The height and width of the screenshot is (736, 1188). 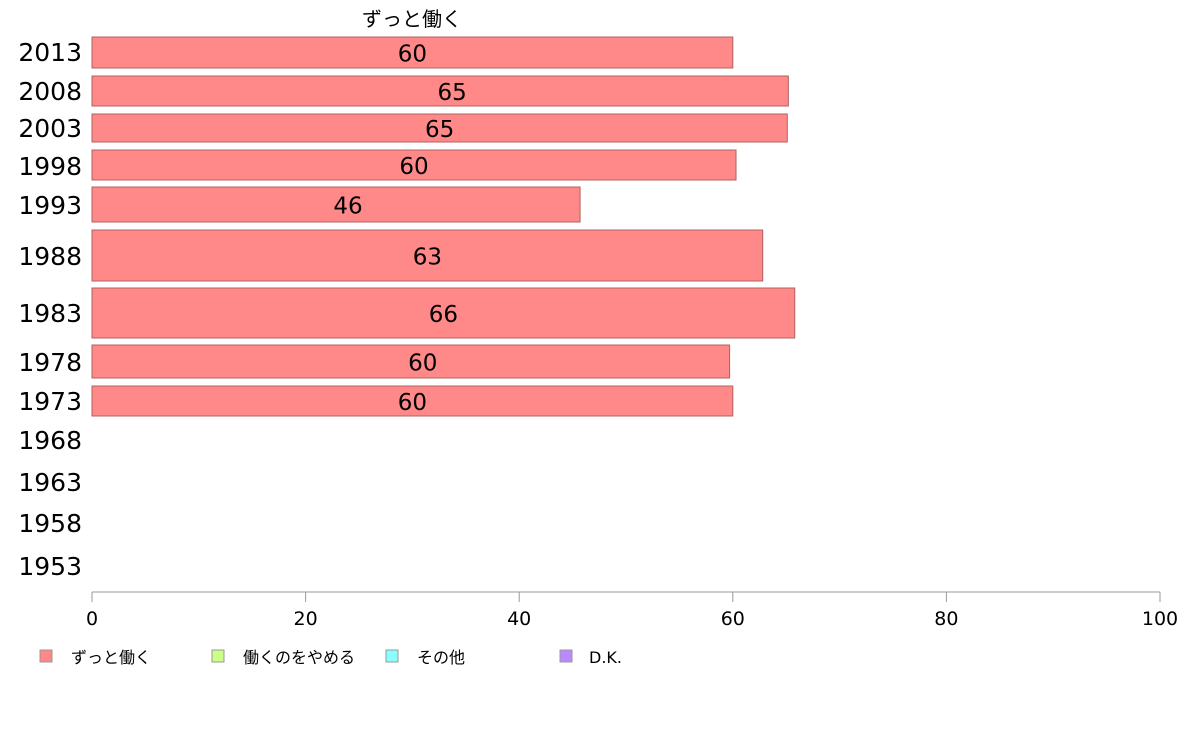 I want to click on category-label: 1988, so click(x=50, y=256).